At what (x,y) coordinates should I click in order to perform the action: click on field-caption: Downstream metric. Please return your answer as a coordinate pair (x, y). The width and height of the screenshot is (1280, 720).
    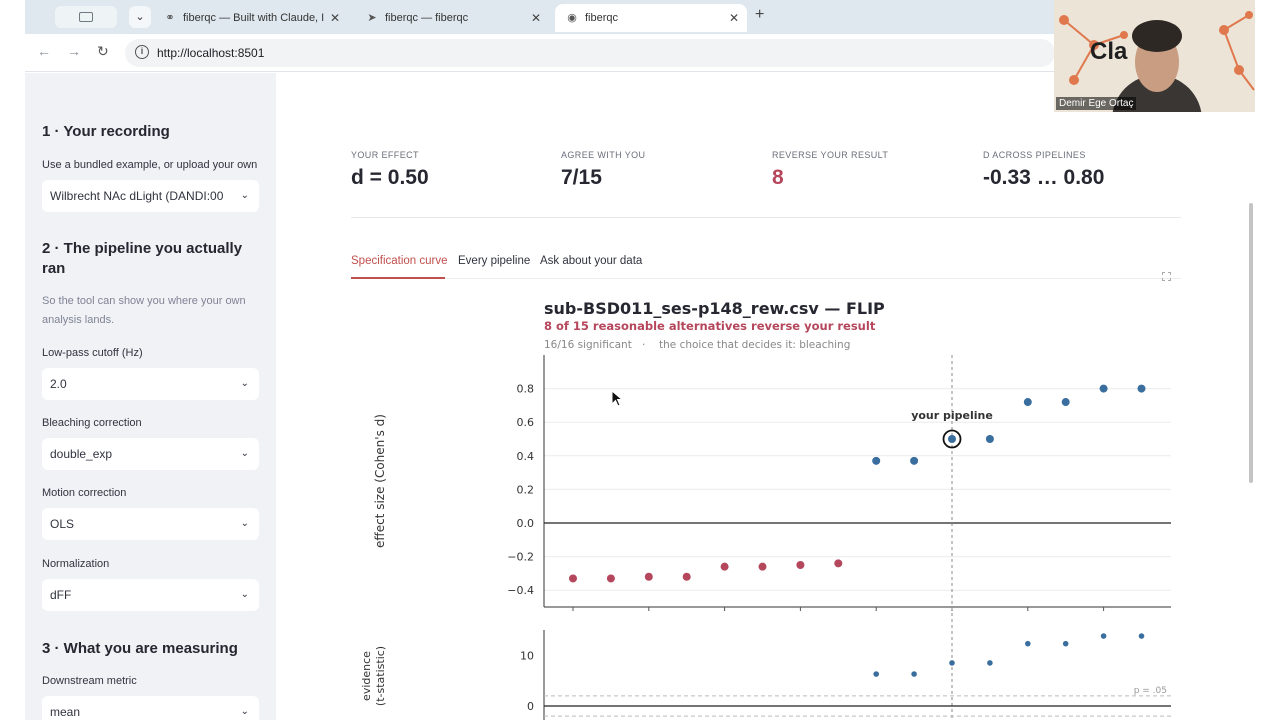
    Looking at the image, I should click on (89, 681).